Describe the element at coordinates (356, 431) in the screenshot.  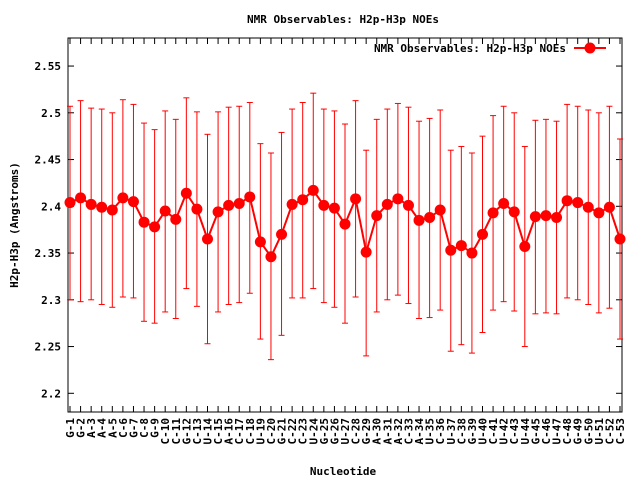
I see `x-tick-label: C-28` at that location.